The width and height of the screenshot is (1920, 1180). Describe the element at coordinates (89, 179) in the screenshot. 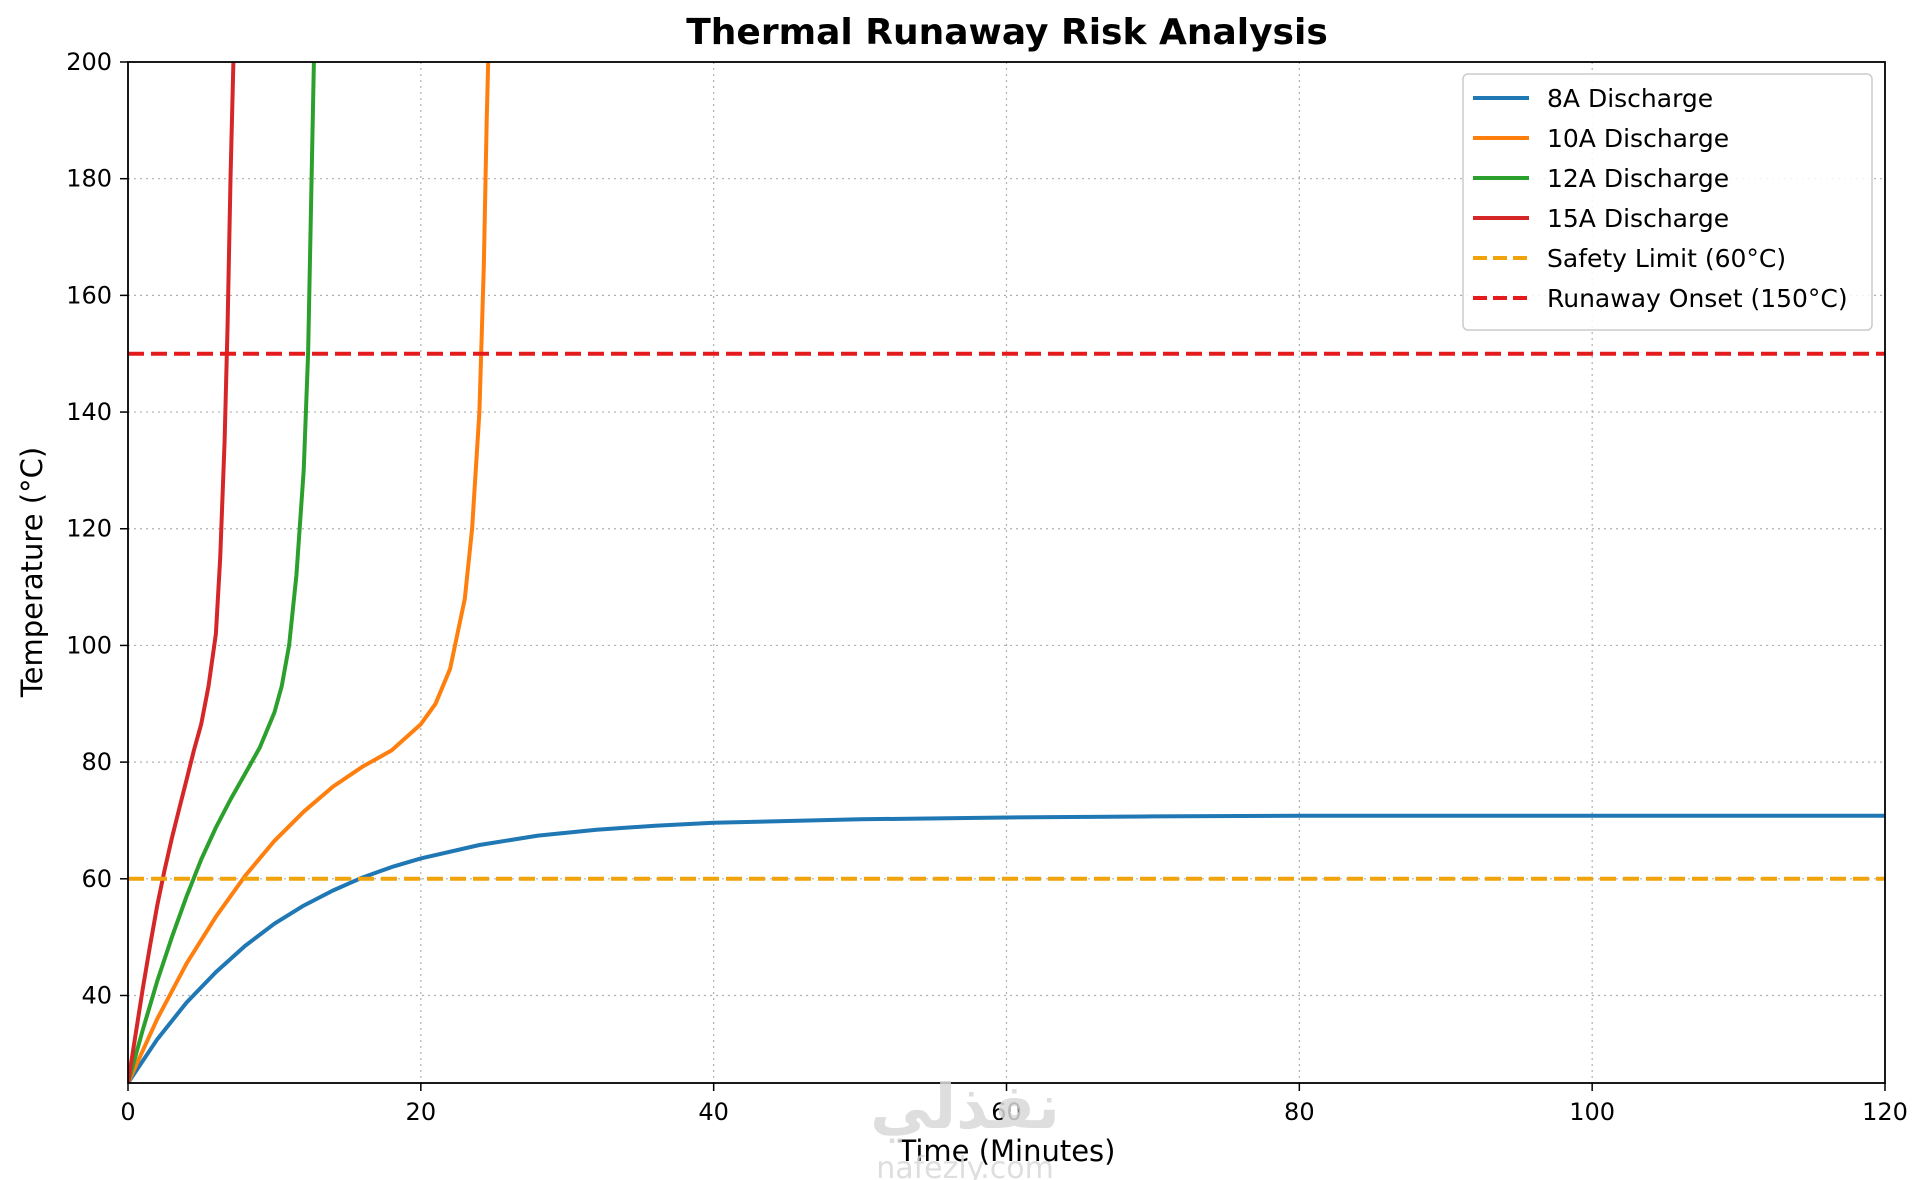

I see `y-tick-label: 180` at that location.